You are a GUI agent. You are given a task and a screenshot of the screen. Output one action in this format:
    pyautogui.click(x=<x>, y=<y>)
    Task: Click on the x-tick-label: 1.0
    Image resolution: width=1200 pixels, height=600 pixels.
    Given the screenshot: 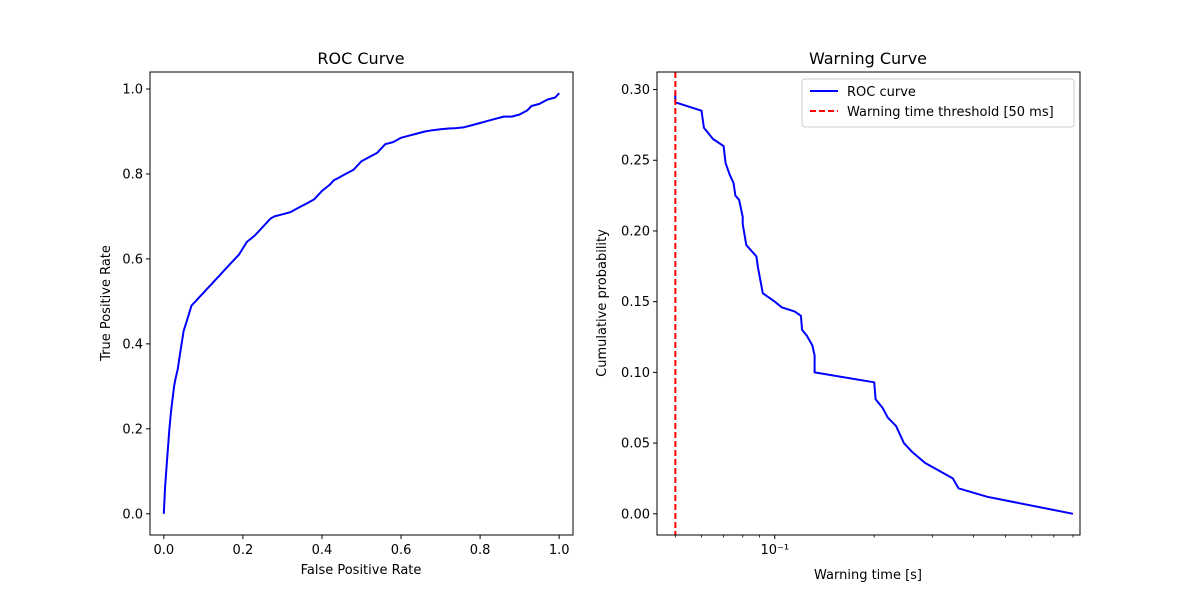 What is the action you would take?
    pyautogui.click(x=559, y=550)
    